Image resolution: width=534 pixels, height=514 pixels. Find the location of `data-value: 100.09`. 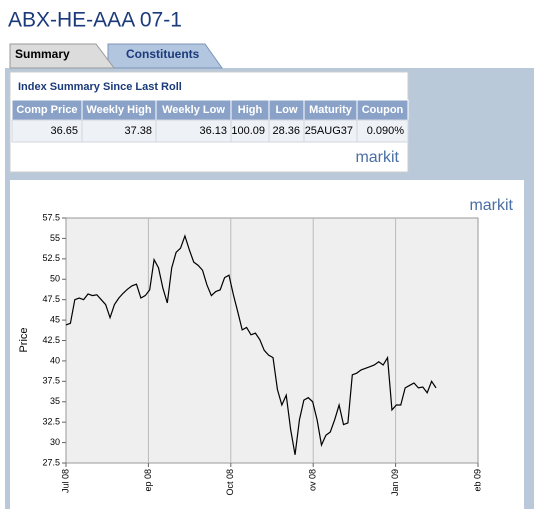

data-value: 100.09 is located at coordinates (248, 131).